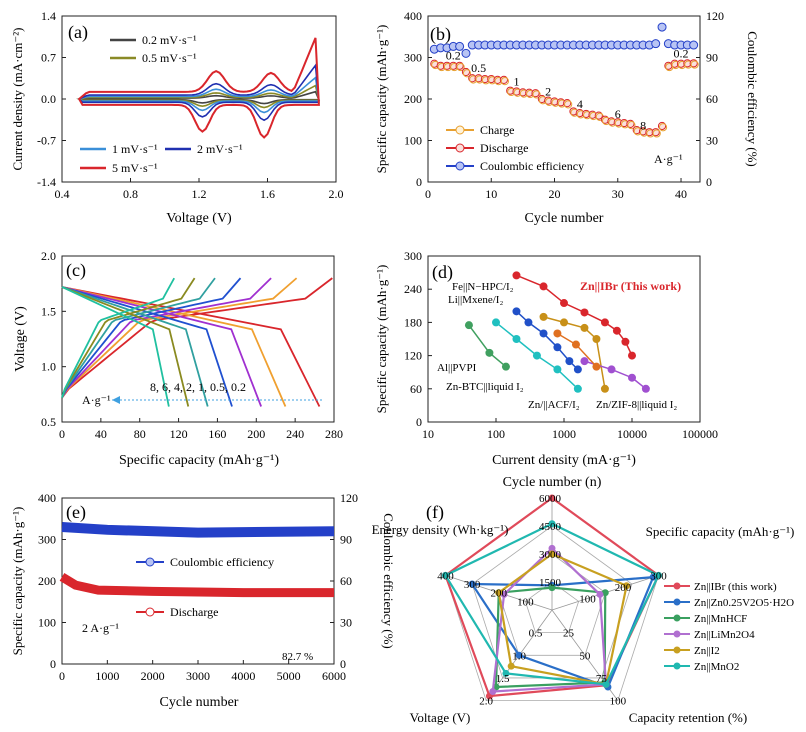 The height and width of the screenshot is (732, 806). Describe the element at coordinates (472, 585) in the screenshot. I see `radar-tick-label: 300` at that location.